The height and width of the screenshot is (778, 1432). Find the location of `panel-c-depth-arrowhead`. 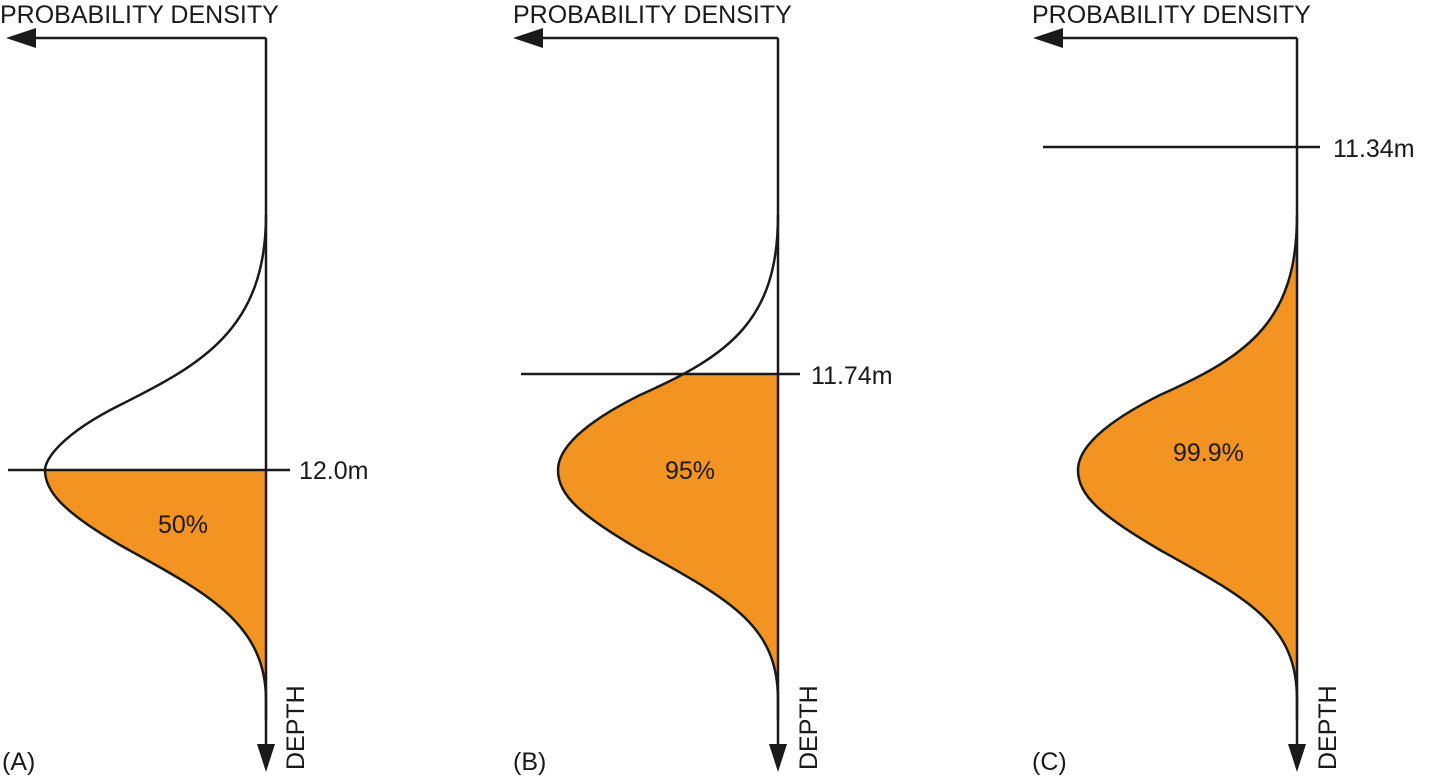

panel-c-depth-arrowhead is located at coordinates (1297, 758).